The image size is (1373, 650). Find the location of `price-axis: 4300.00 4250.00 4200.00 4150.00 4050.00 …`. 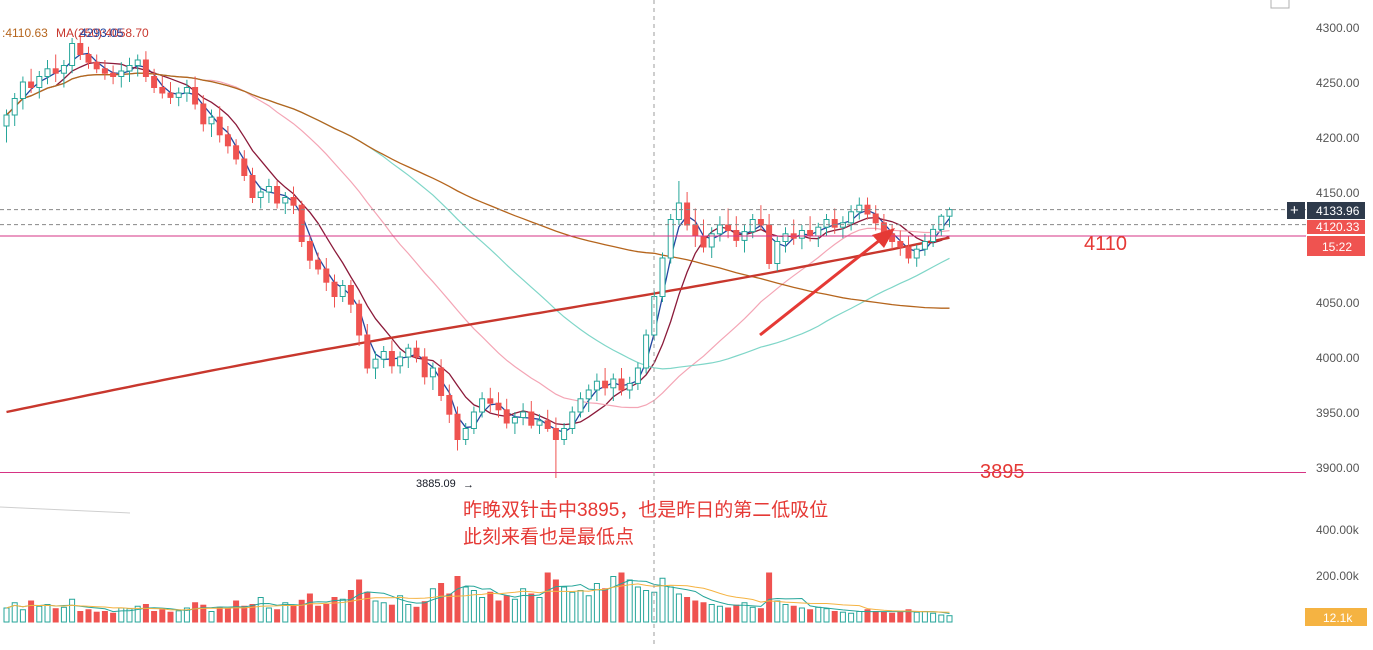

price-axis: 4300.00 4250.00 4200.00 4150.00 4050.00 … is located at coordinates (1338, 248).